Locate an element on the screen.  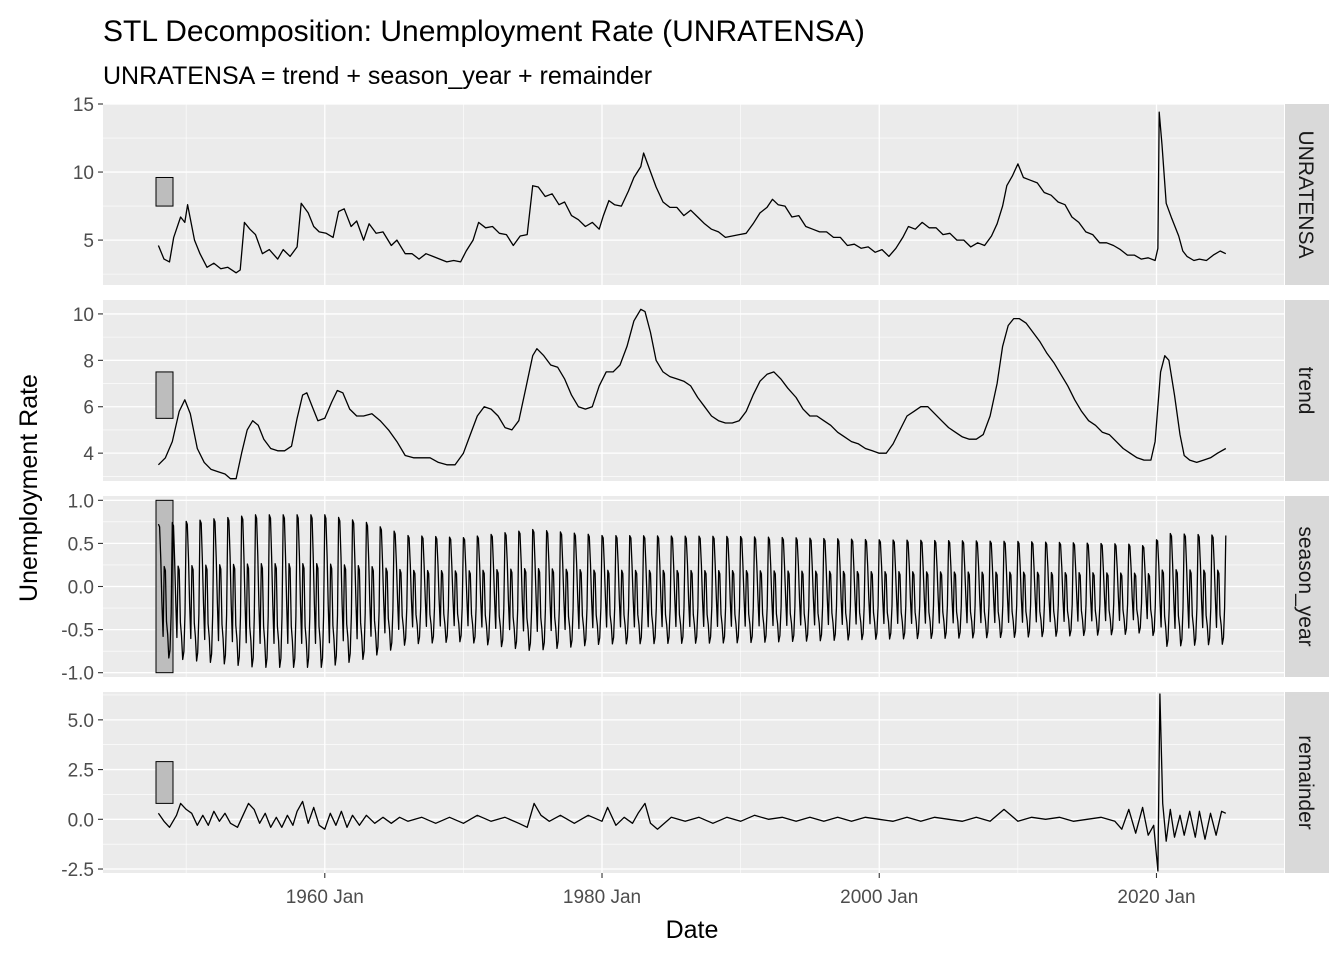
series-line-remainder is located at coordinates (692, 782).